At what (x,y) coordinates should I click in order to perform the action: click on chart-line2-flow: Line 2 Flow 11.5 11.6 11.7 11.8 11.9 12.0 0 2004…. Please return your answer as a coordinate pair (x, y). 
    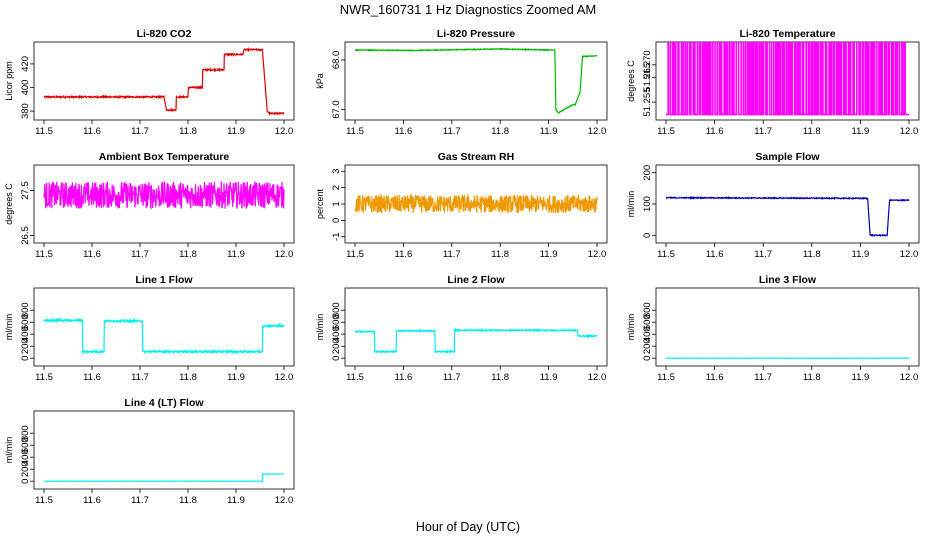
    Looking at the image, I should click on (461, 328).